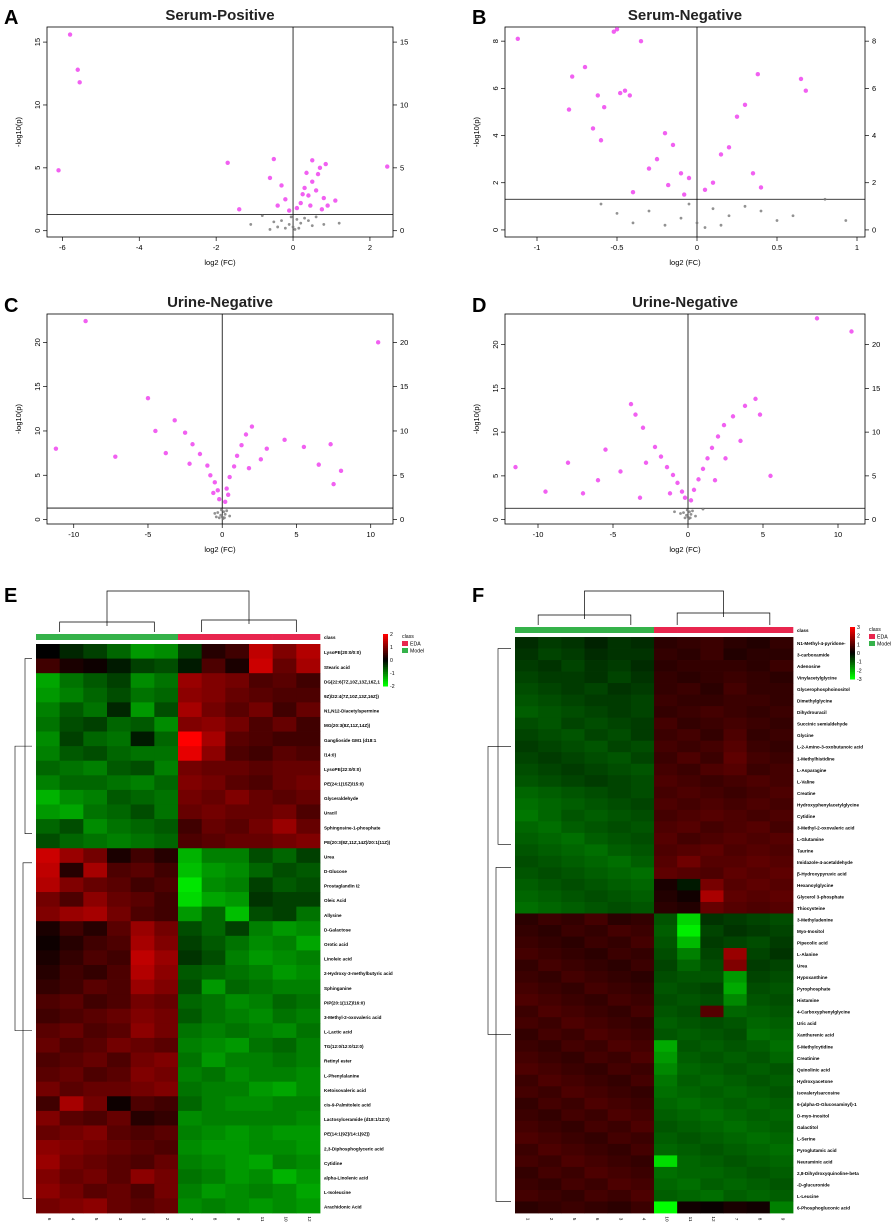 Image resolution: width=892 pixels, height=1225 pixels. I want to click on y-axis-label: -log10(p), so click(476, 131).